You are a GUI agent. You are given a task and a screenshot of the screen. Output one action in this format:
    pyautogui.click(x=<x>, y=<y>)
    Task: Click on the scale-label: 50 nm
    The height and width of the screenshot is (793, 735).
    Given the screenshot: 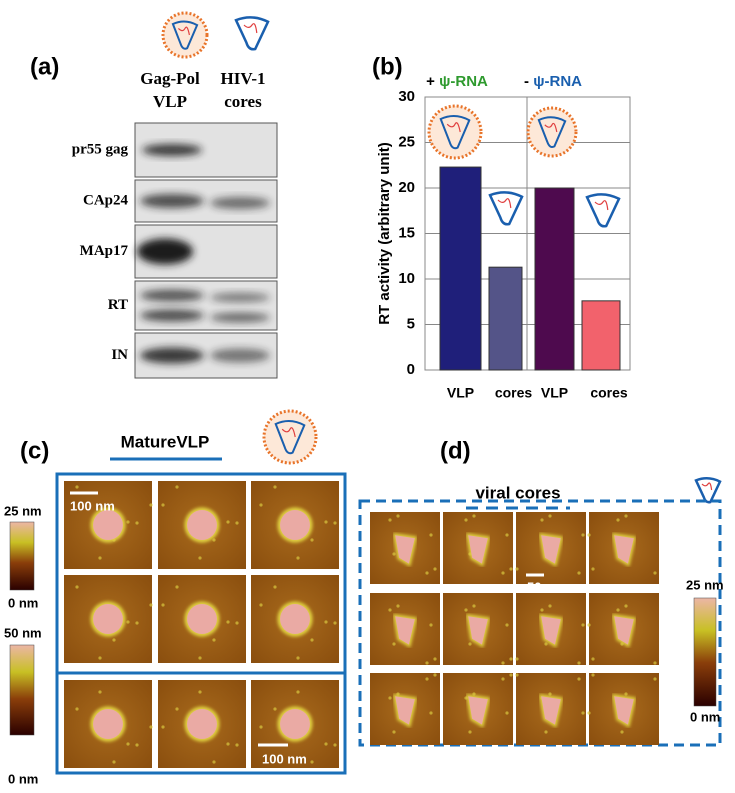 What is the action you would take?
    pyautogui.click(x=546, y=586)
    